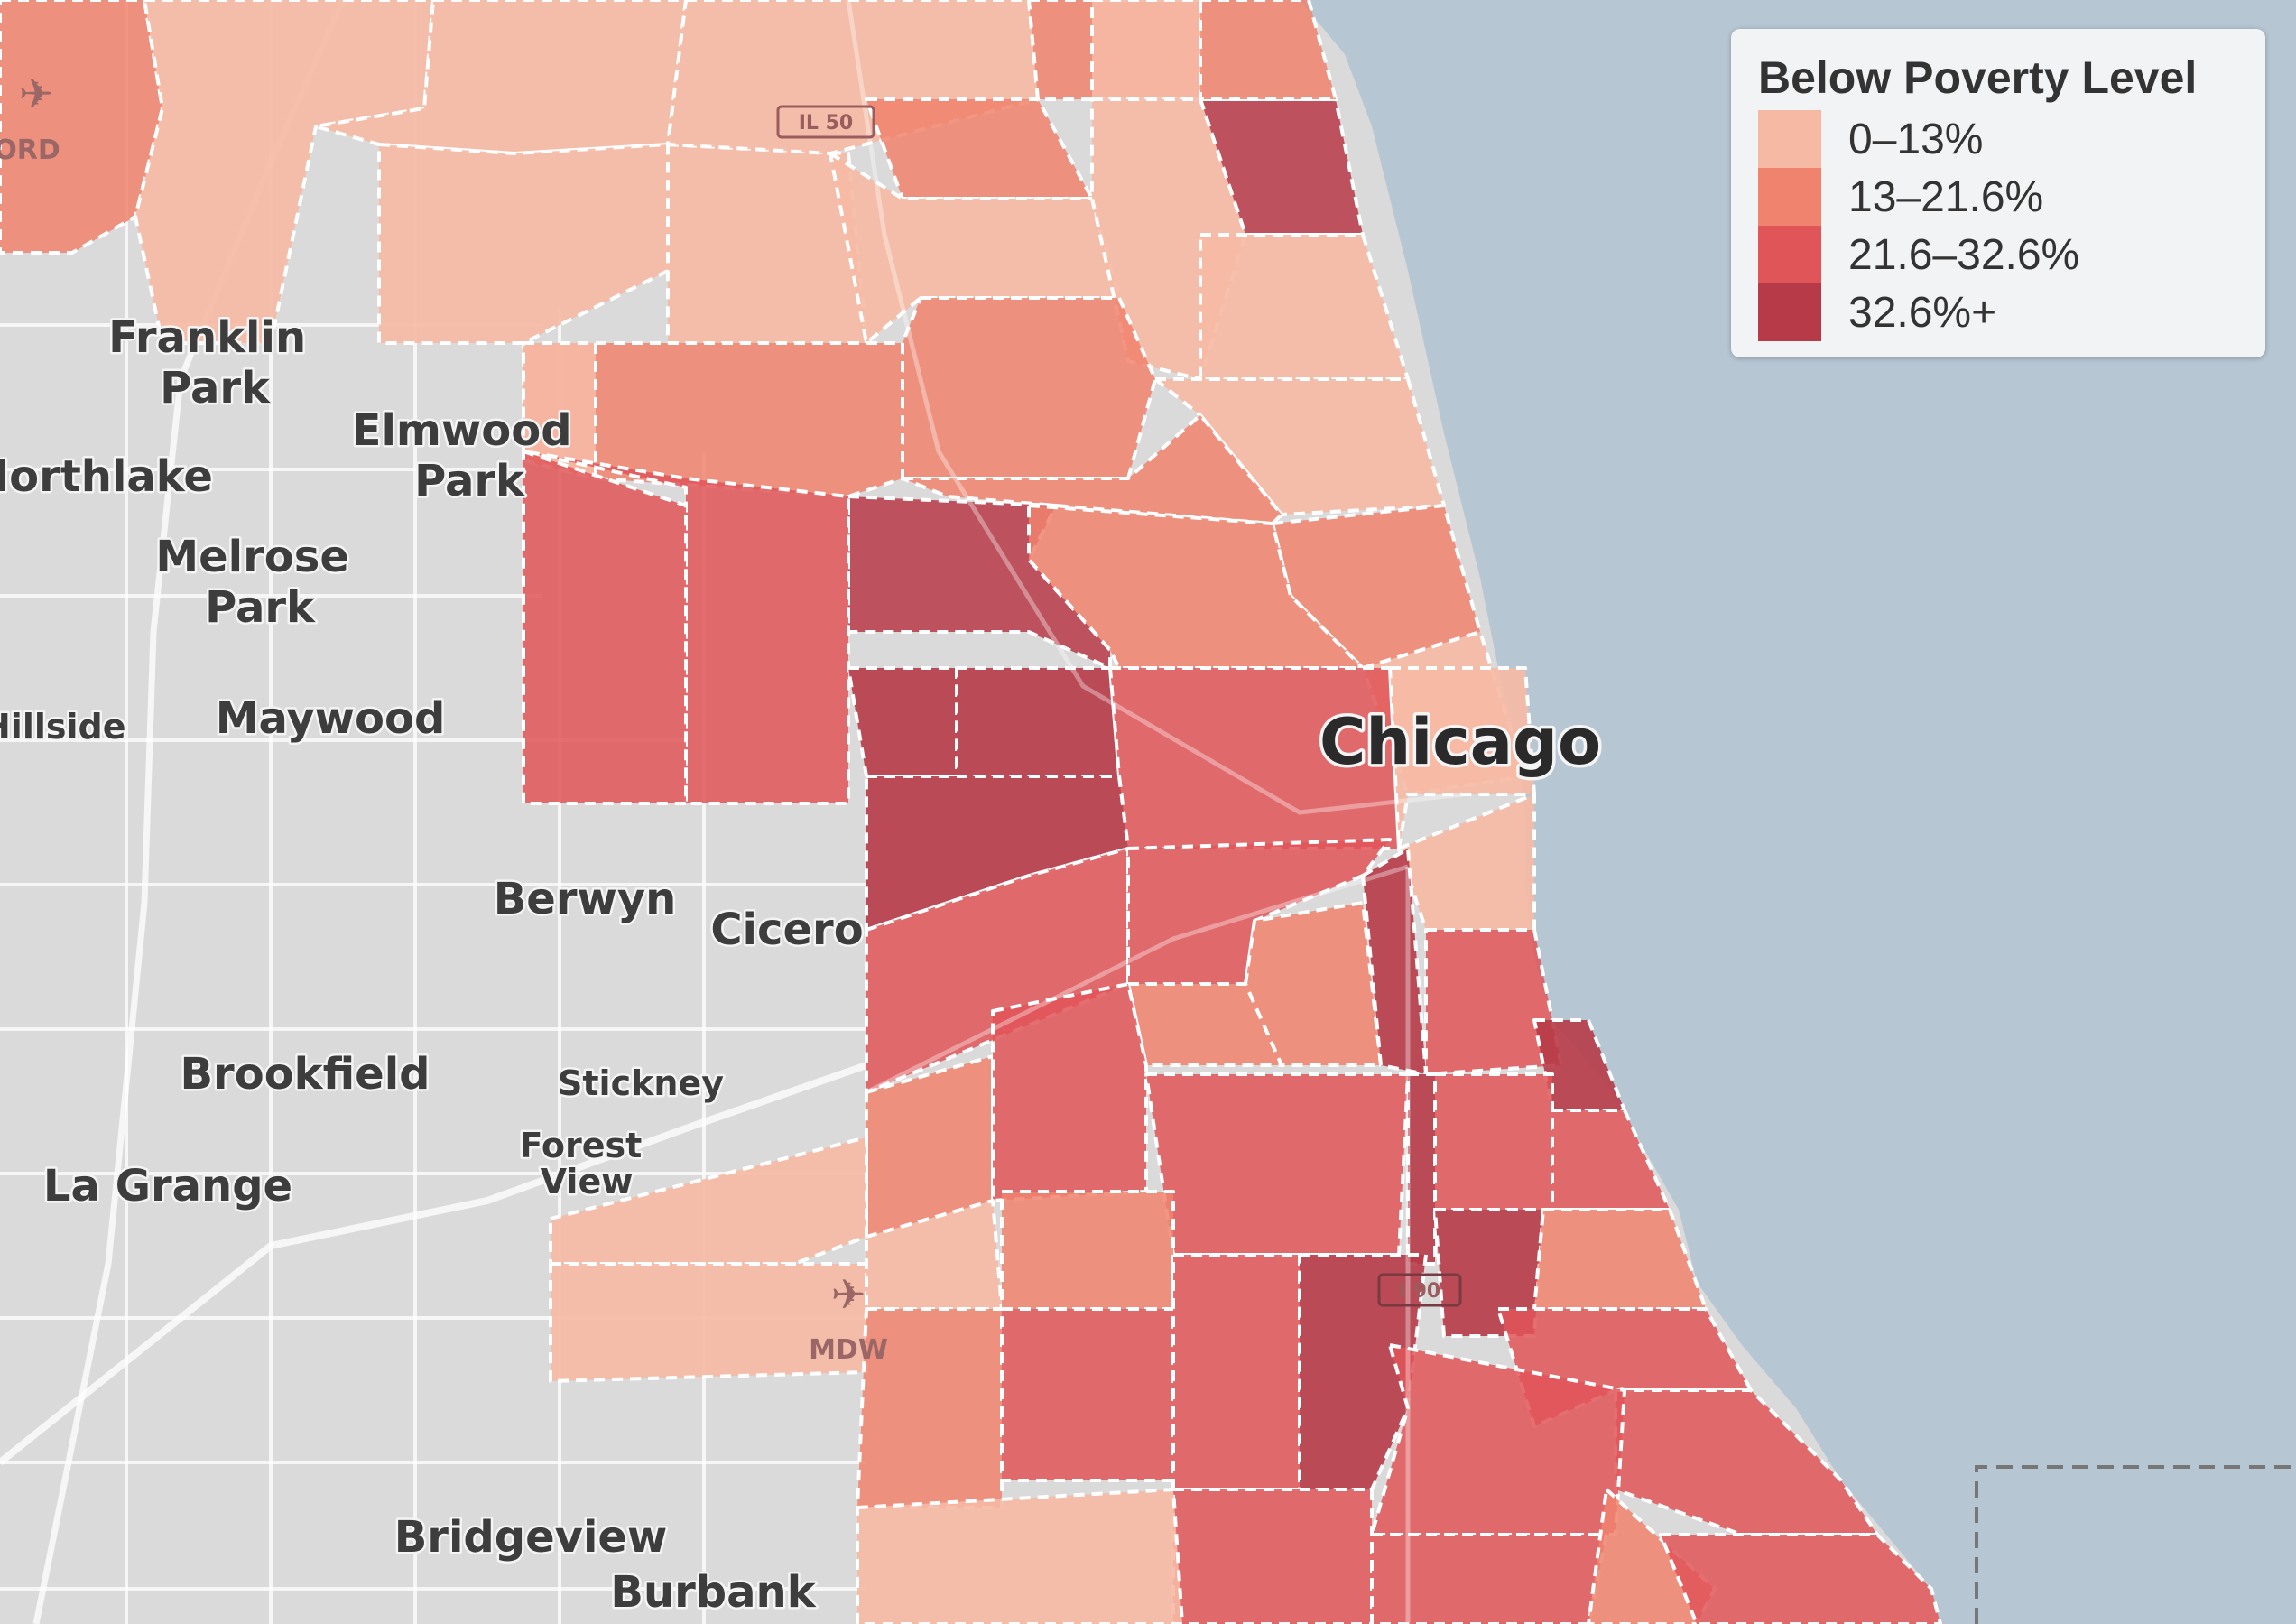 The width and height of the screenshot is (2296, 1624). Describe the element at coordinates (30, 150) in the screenshot. I see `airport-ord-label: ORD` at that location.